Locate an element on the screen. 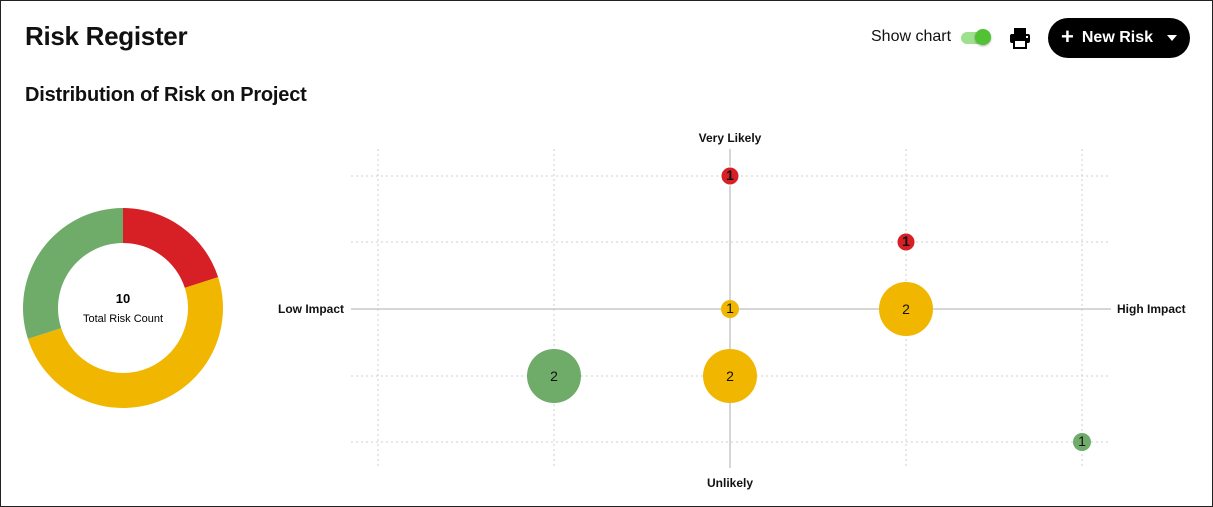 Image resolution: width=1213 pixels, height=507 pixels. print-button is located at coordinates (1020, 38).